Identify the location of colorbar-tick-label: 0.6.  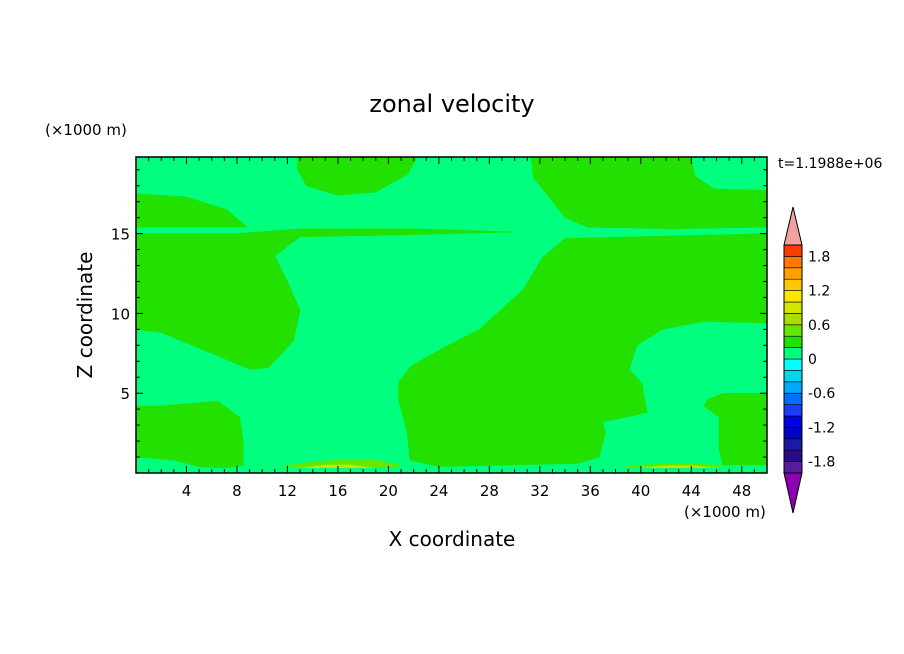
(819, 326).